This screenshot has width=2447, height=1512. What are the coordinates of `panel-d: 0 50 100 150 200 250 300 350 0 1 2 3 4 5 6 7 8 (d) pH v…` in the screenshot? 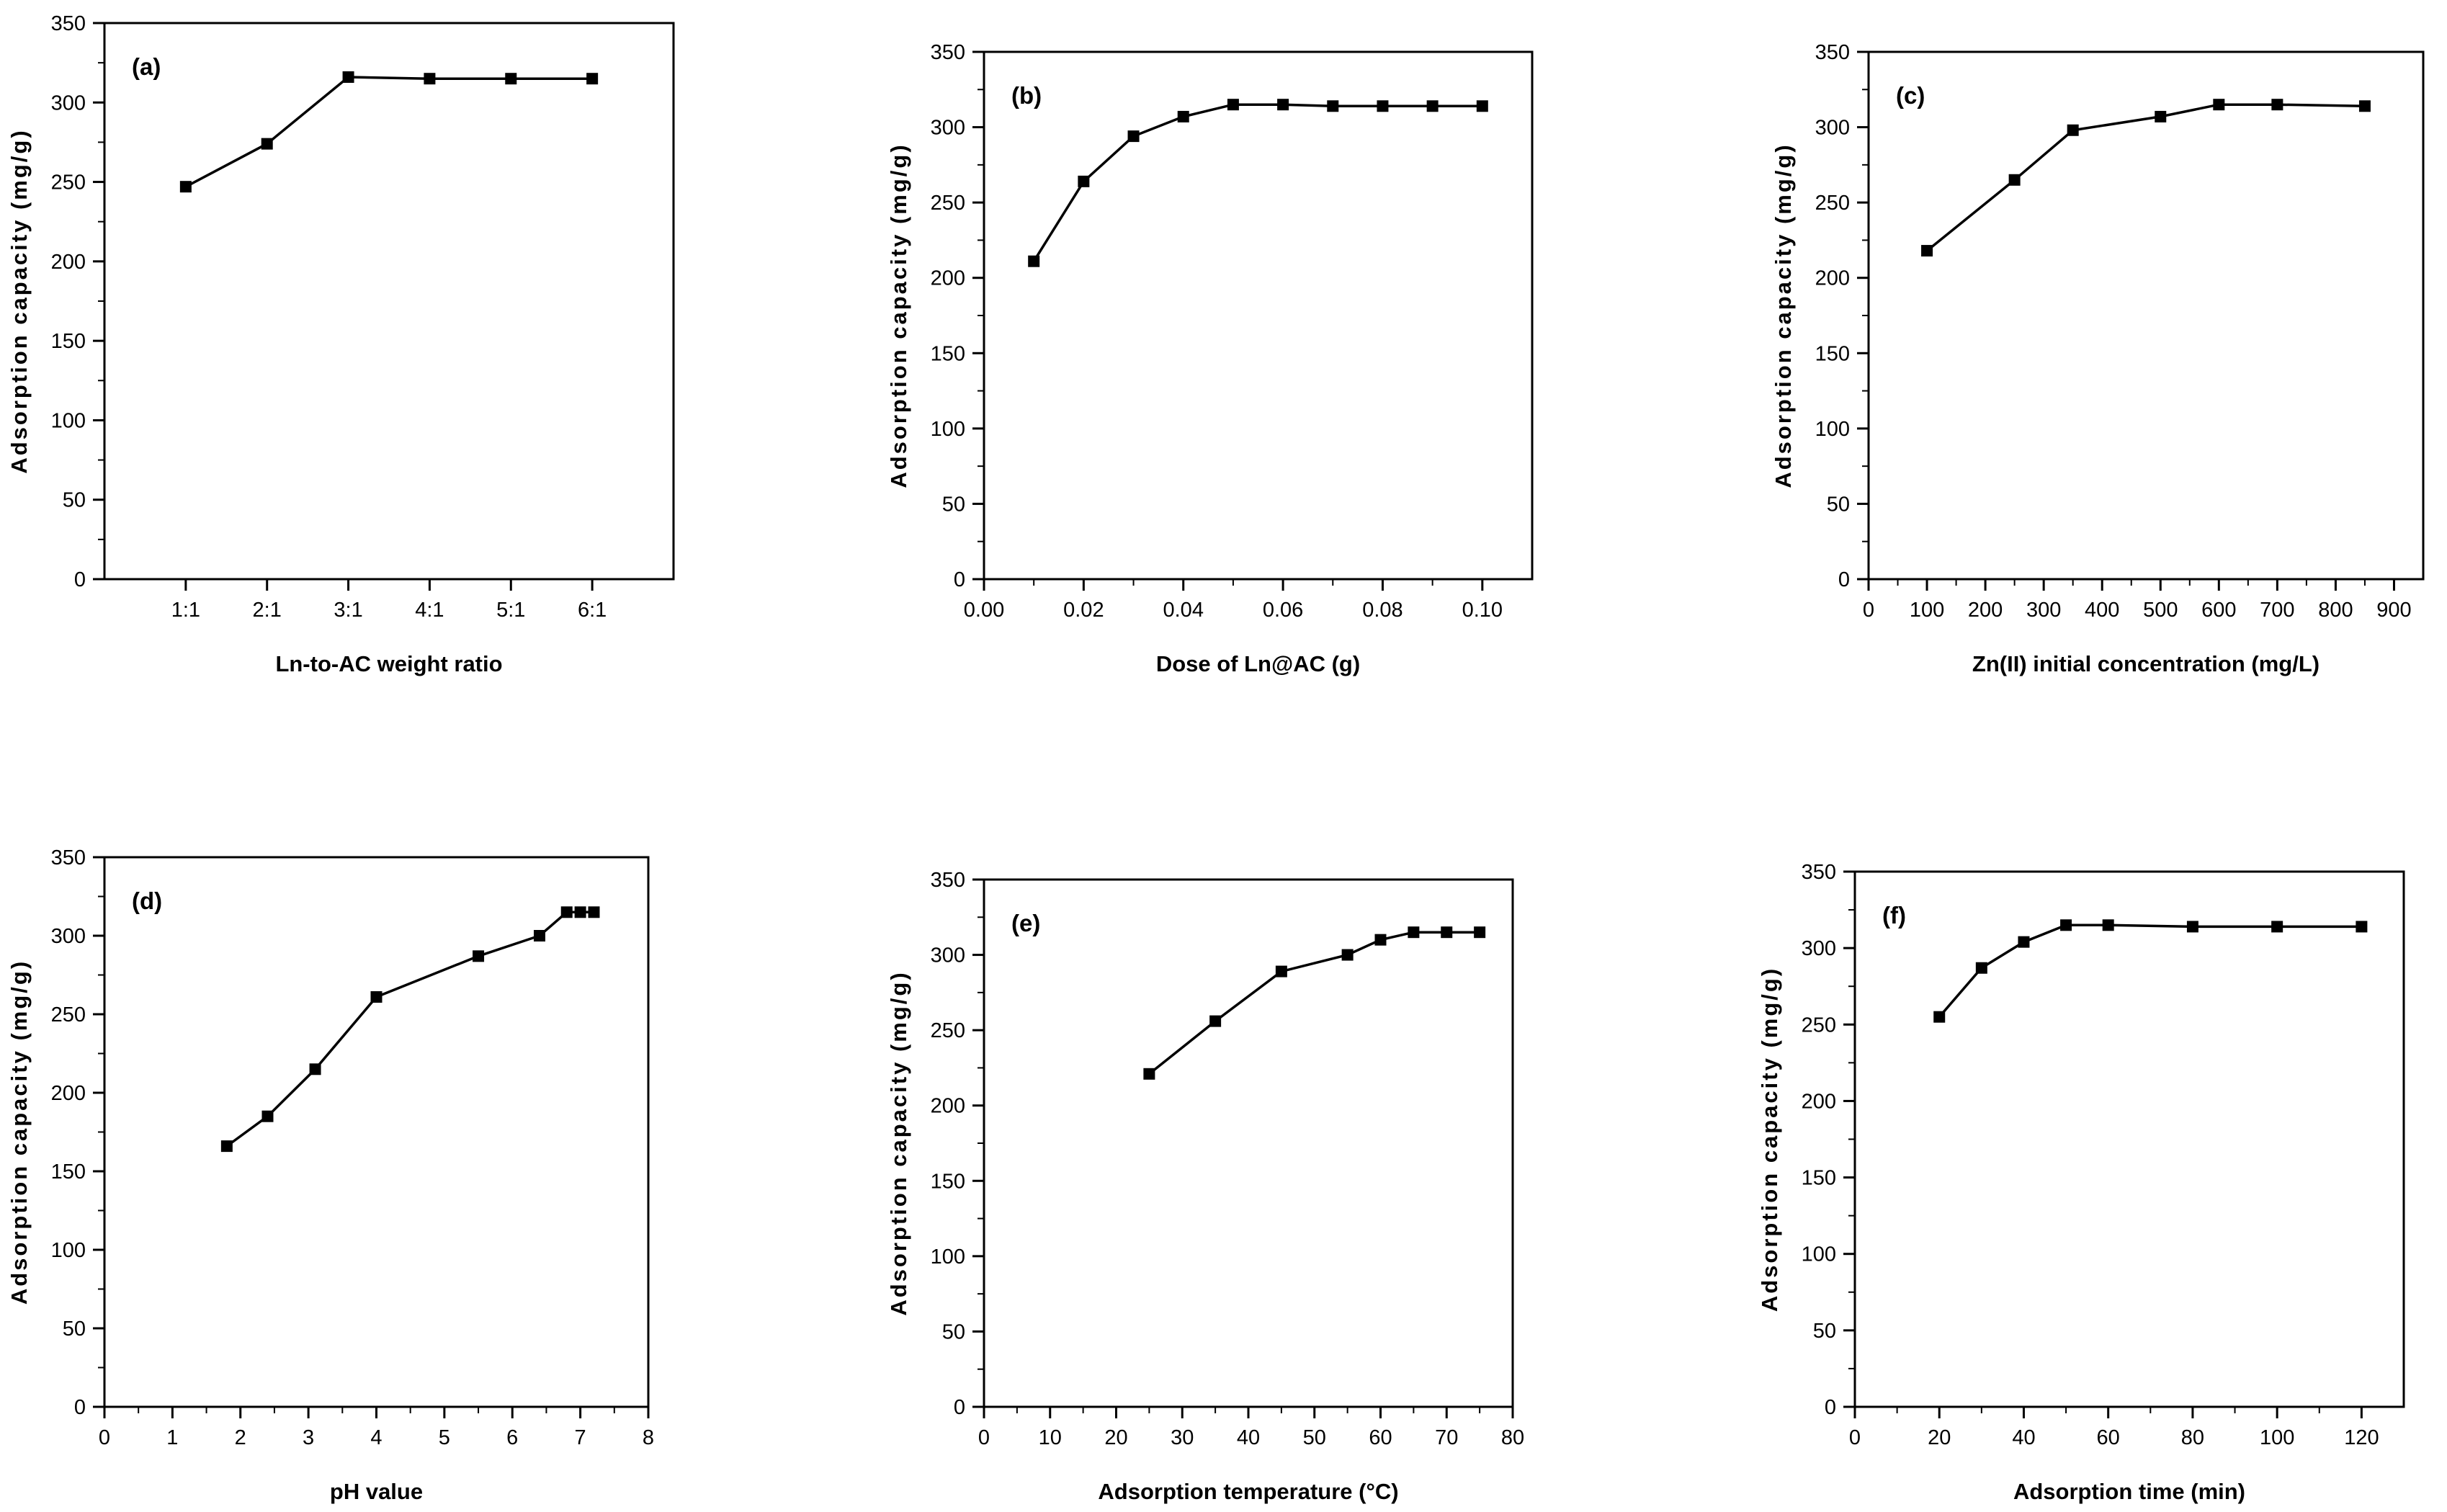 It's located at (330, 1175).